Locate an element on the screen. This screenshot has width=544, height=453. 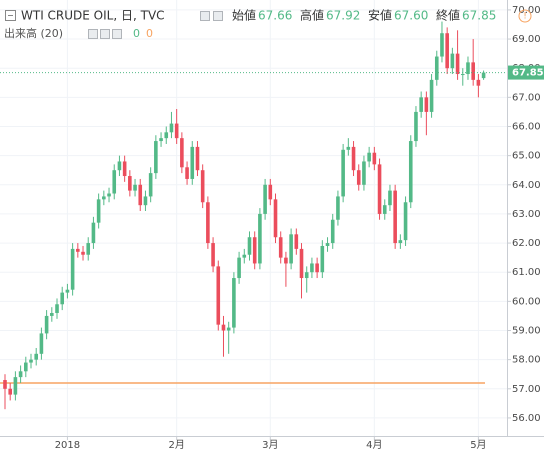
y-tick-label: 57.00 is located at coordinates (526, 389).